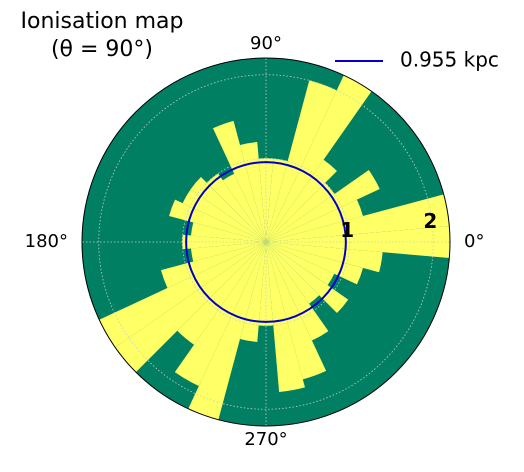  I want to click on theta-tick-label: 90°, so click(266, 43).